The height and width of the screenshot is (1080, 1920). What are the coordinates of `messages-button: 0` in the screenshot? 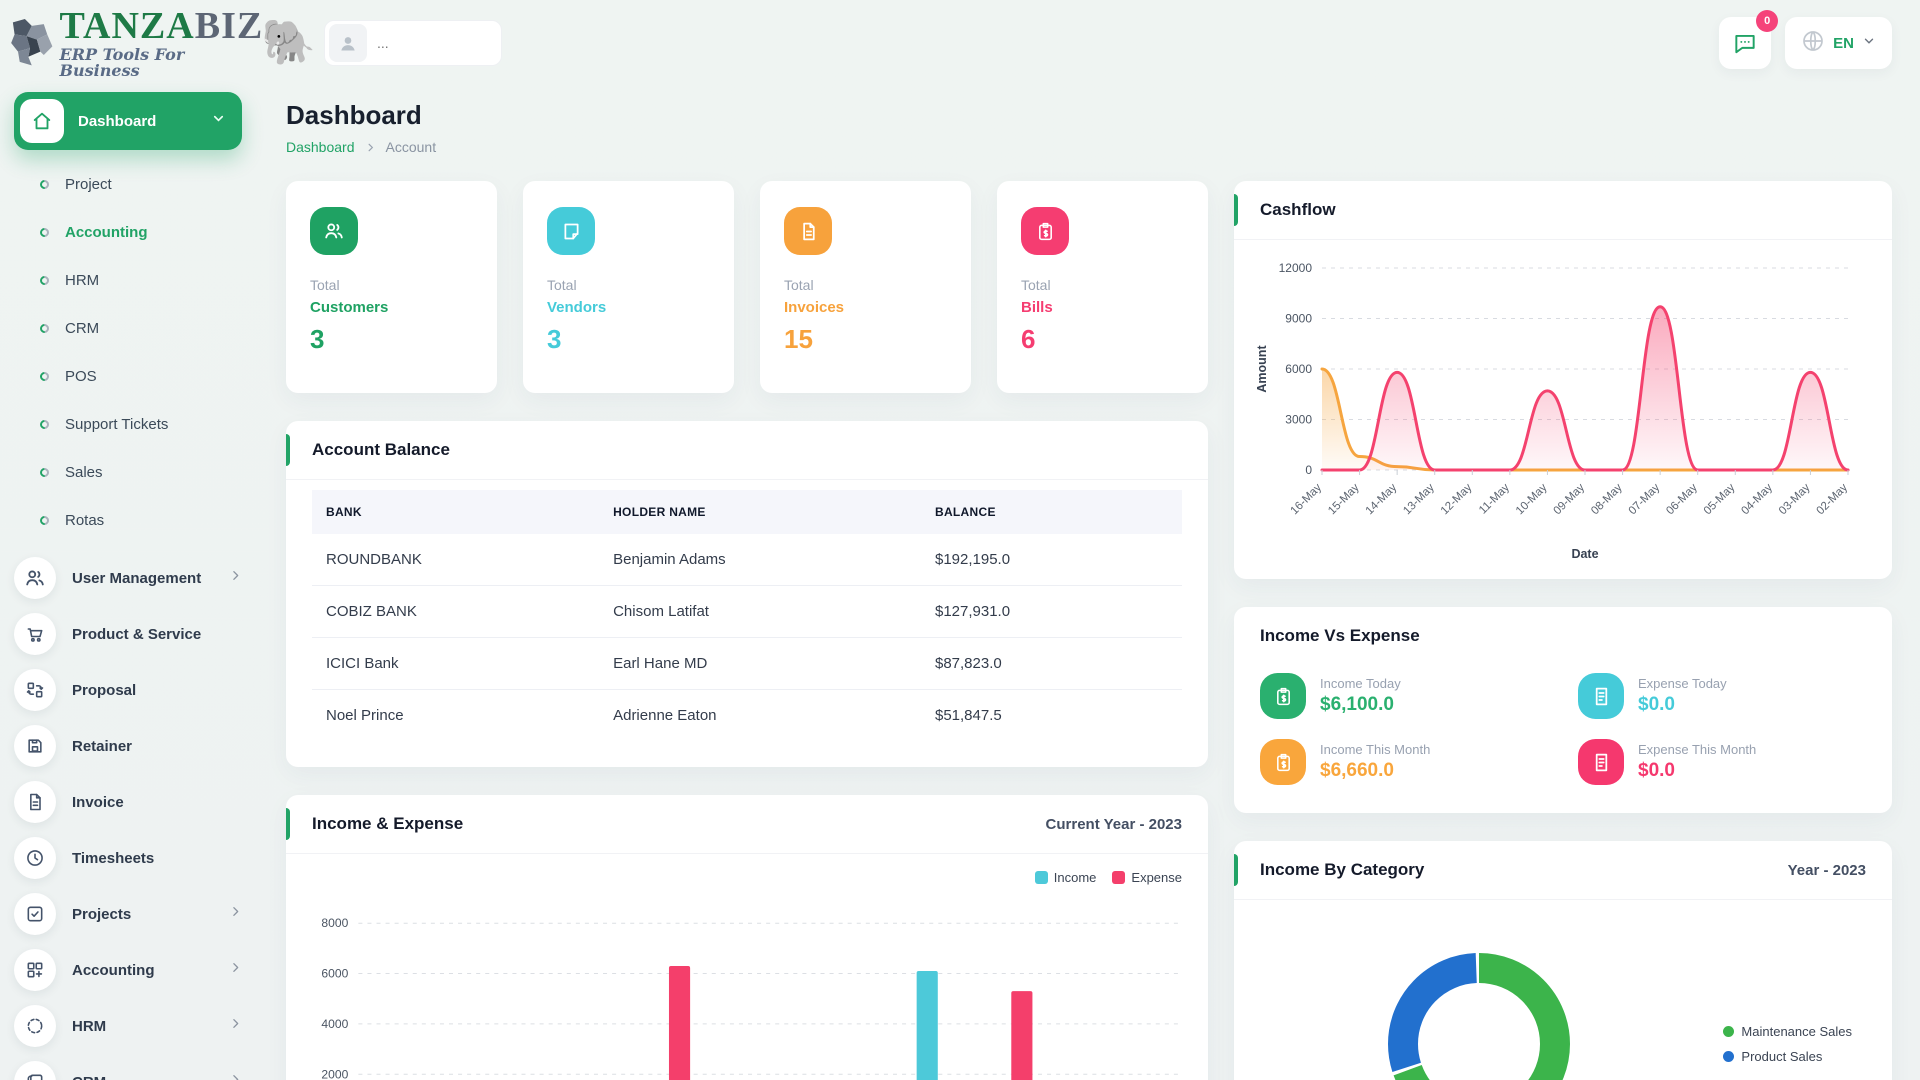 It's located at (1749, 39).